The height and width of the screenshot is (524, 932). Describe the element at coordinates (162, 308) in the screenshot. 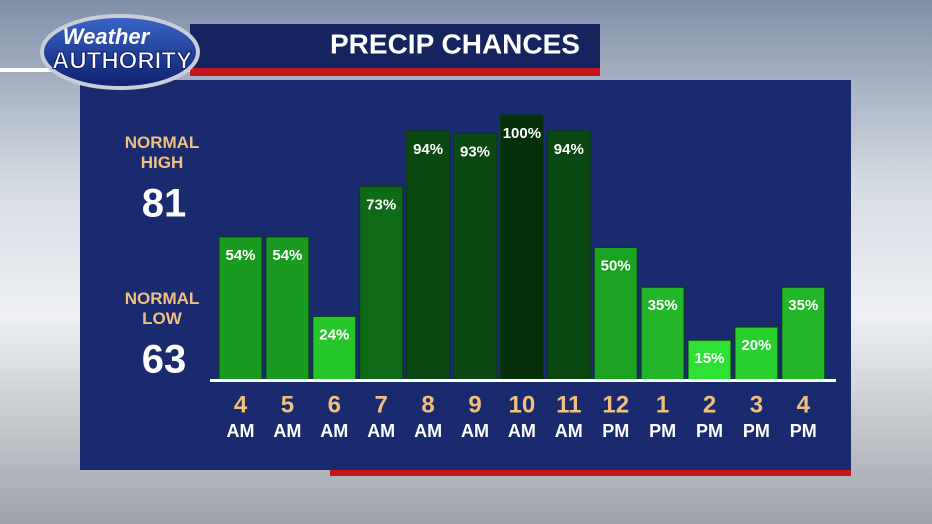

I see `normal-low-label: NORMAL LOW` at that location.